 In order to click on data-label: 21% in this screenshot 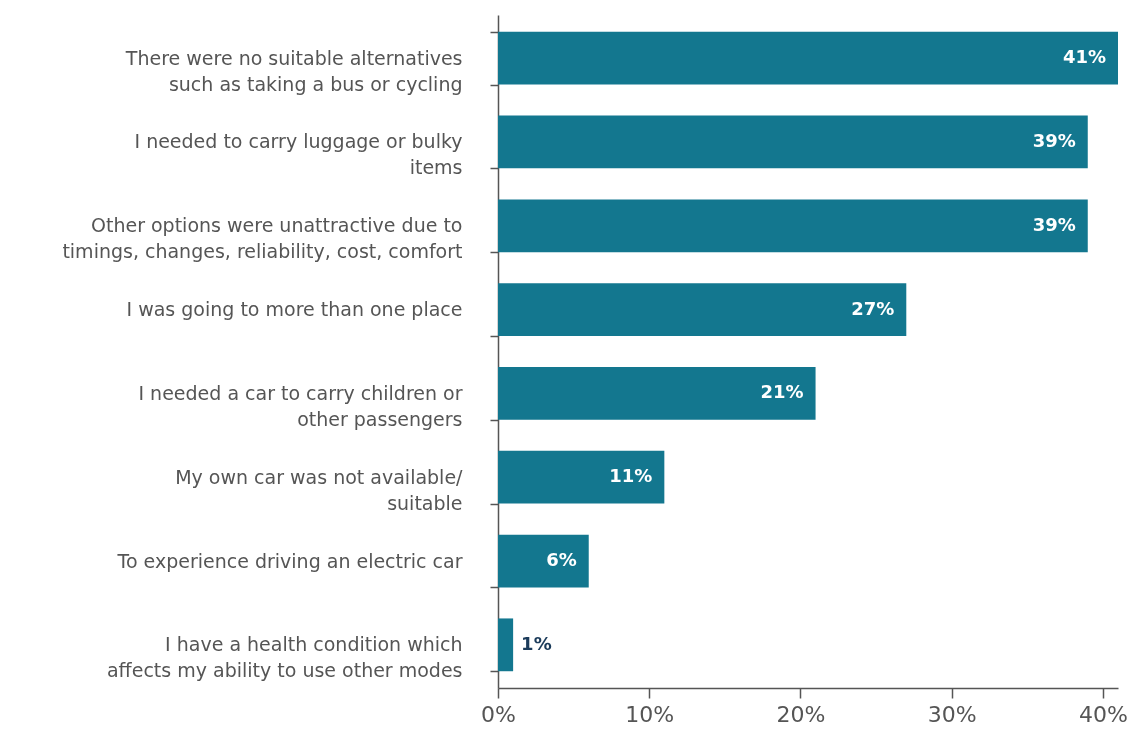, I will do `click(782, 392)`.